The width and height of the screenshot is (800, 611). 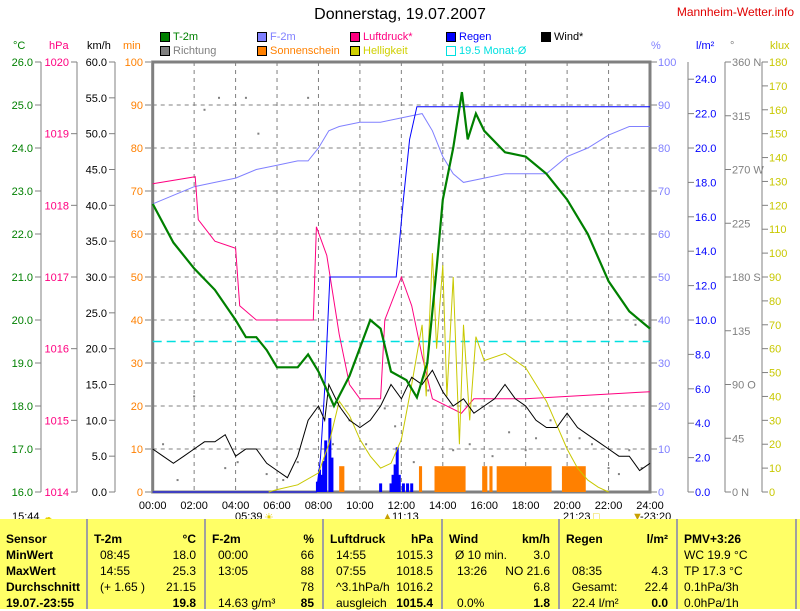 I want to click on cell-label: 13:26, so click(x=472, y=571).